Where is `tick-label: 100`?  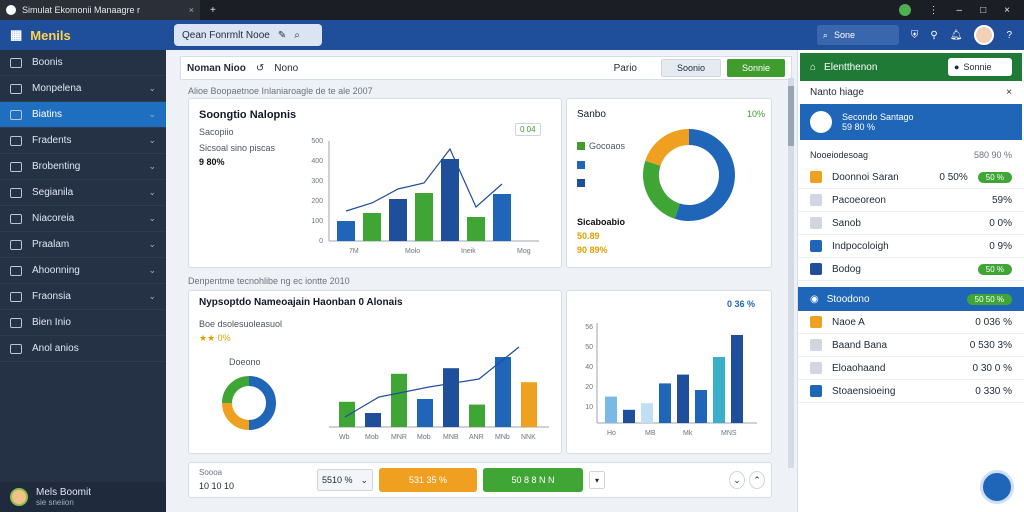 tick-label: 100 is located at coordinates (317, 221).